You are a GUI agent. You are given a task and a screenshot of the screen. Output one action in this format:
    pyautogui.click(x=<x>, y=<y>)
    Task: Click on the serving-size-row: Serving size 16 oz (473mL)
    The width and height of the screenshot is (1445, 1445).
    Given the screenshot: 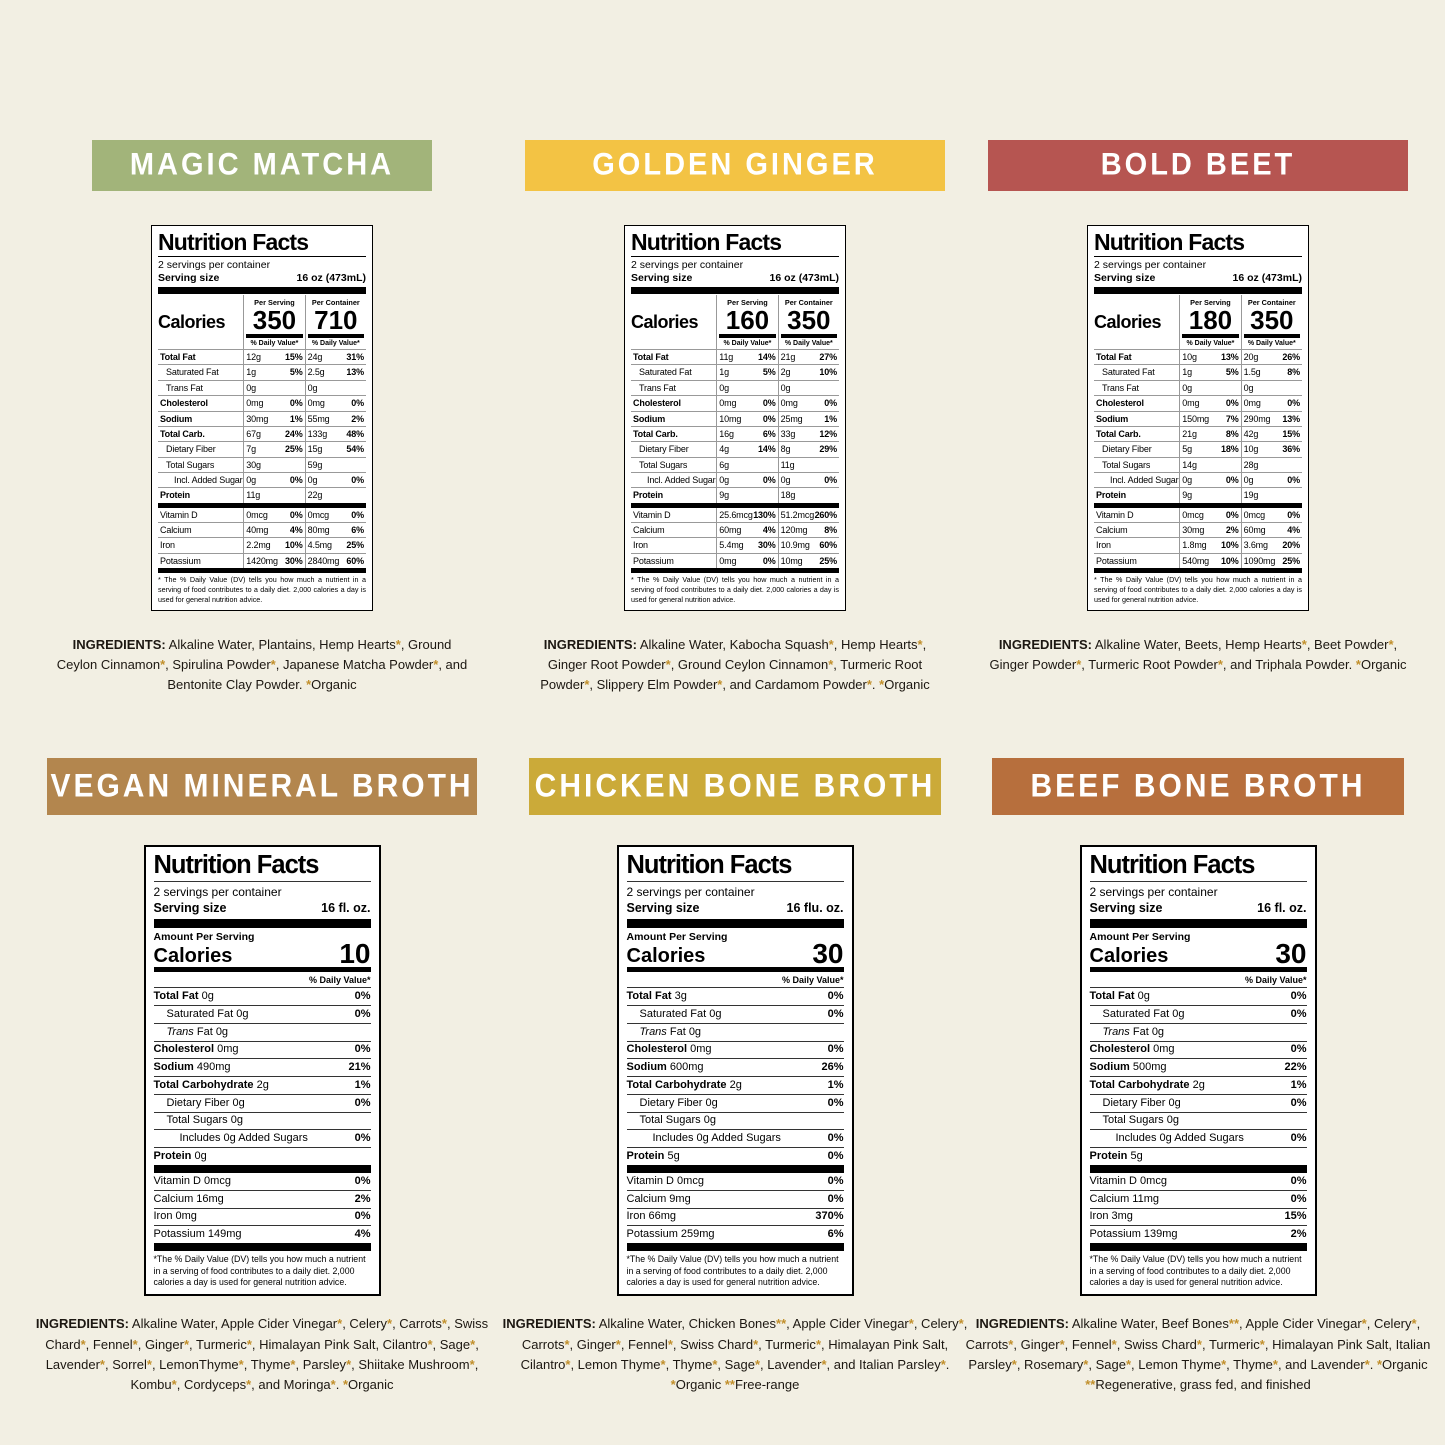 What is the action you would take?
    pyautogui.click(x=735, y=279)
    